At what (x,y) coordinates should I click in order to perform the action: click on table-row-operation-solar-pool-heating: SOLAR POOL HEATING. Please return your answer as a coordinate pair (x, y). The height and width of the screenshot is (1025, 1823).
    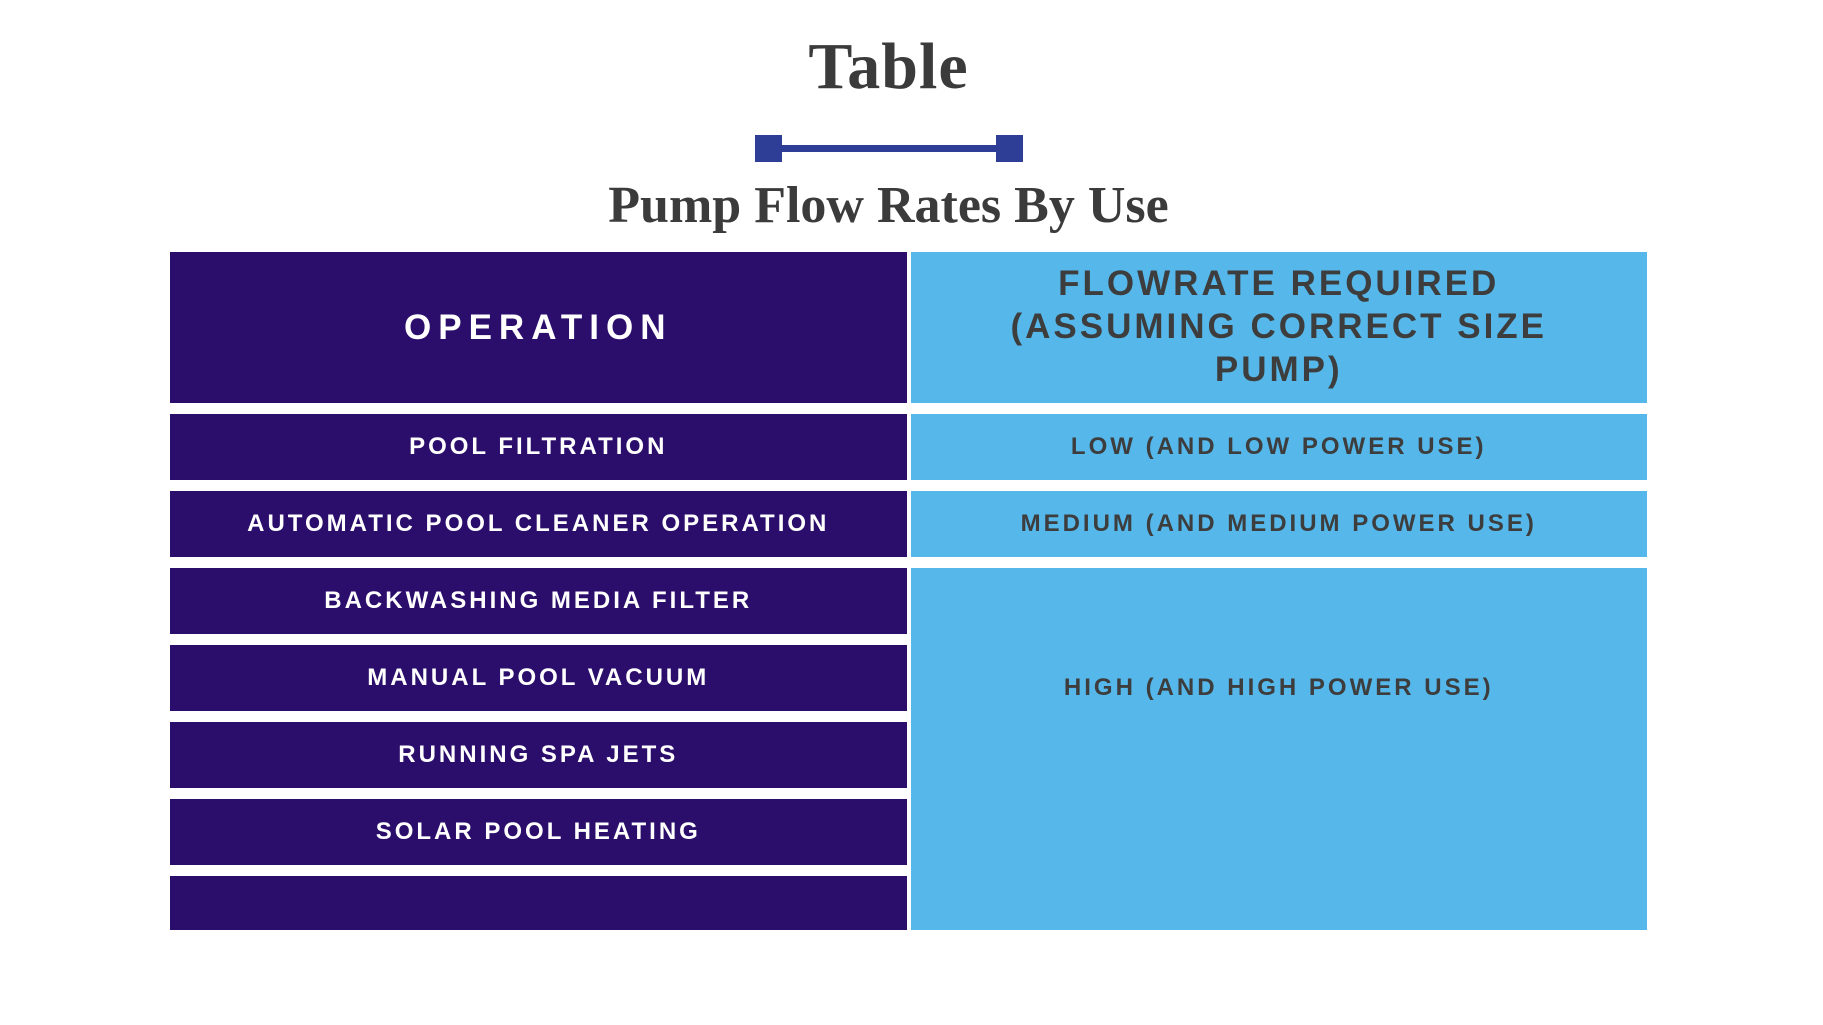
    Looking at the image, I should click on (538, 832).